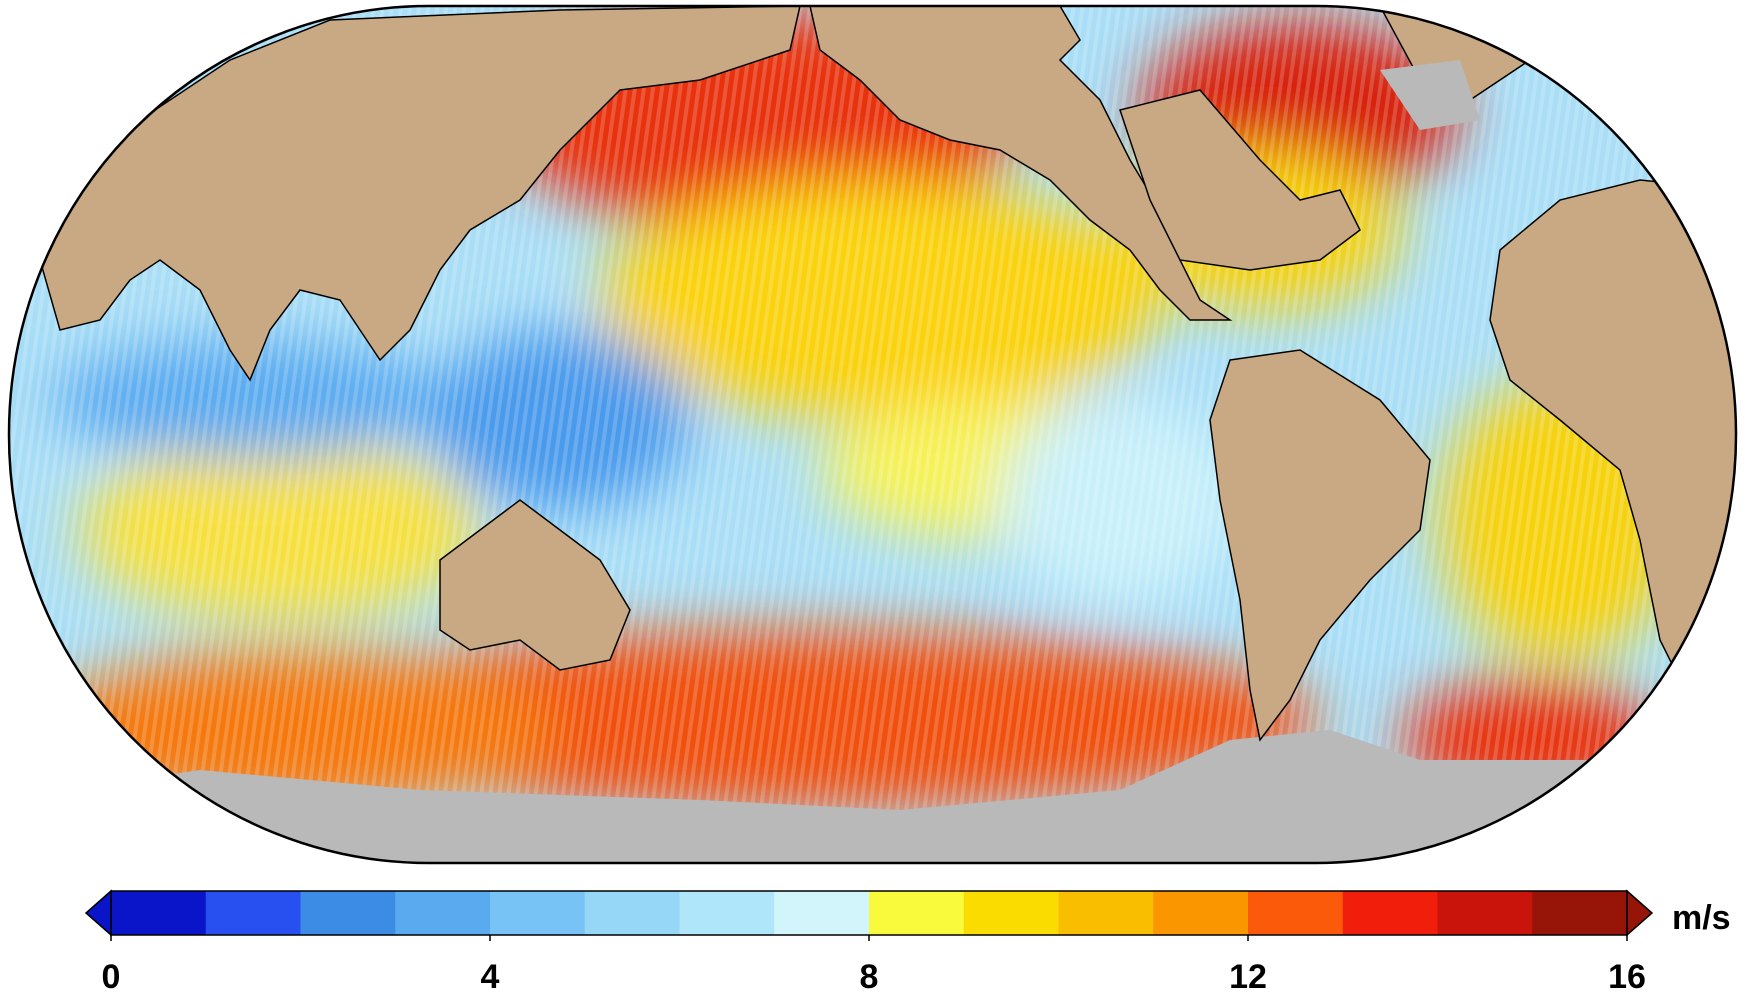  I want to click on north-america, so click(1021, 163).